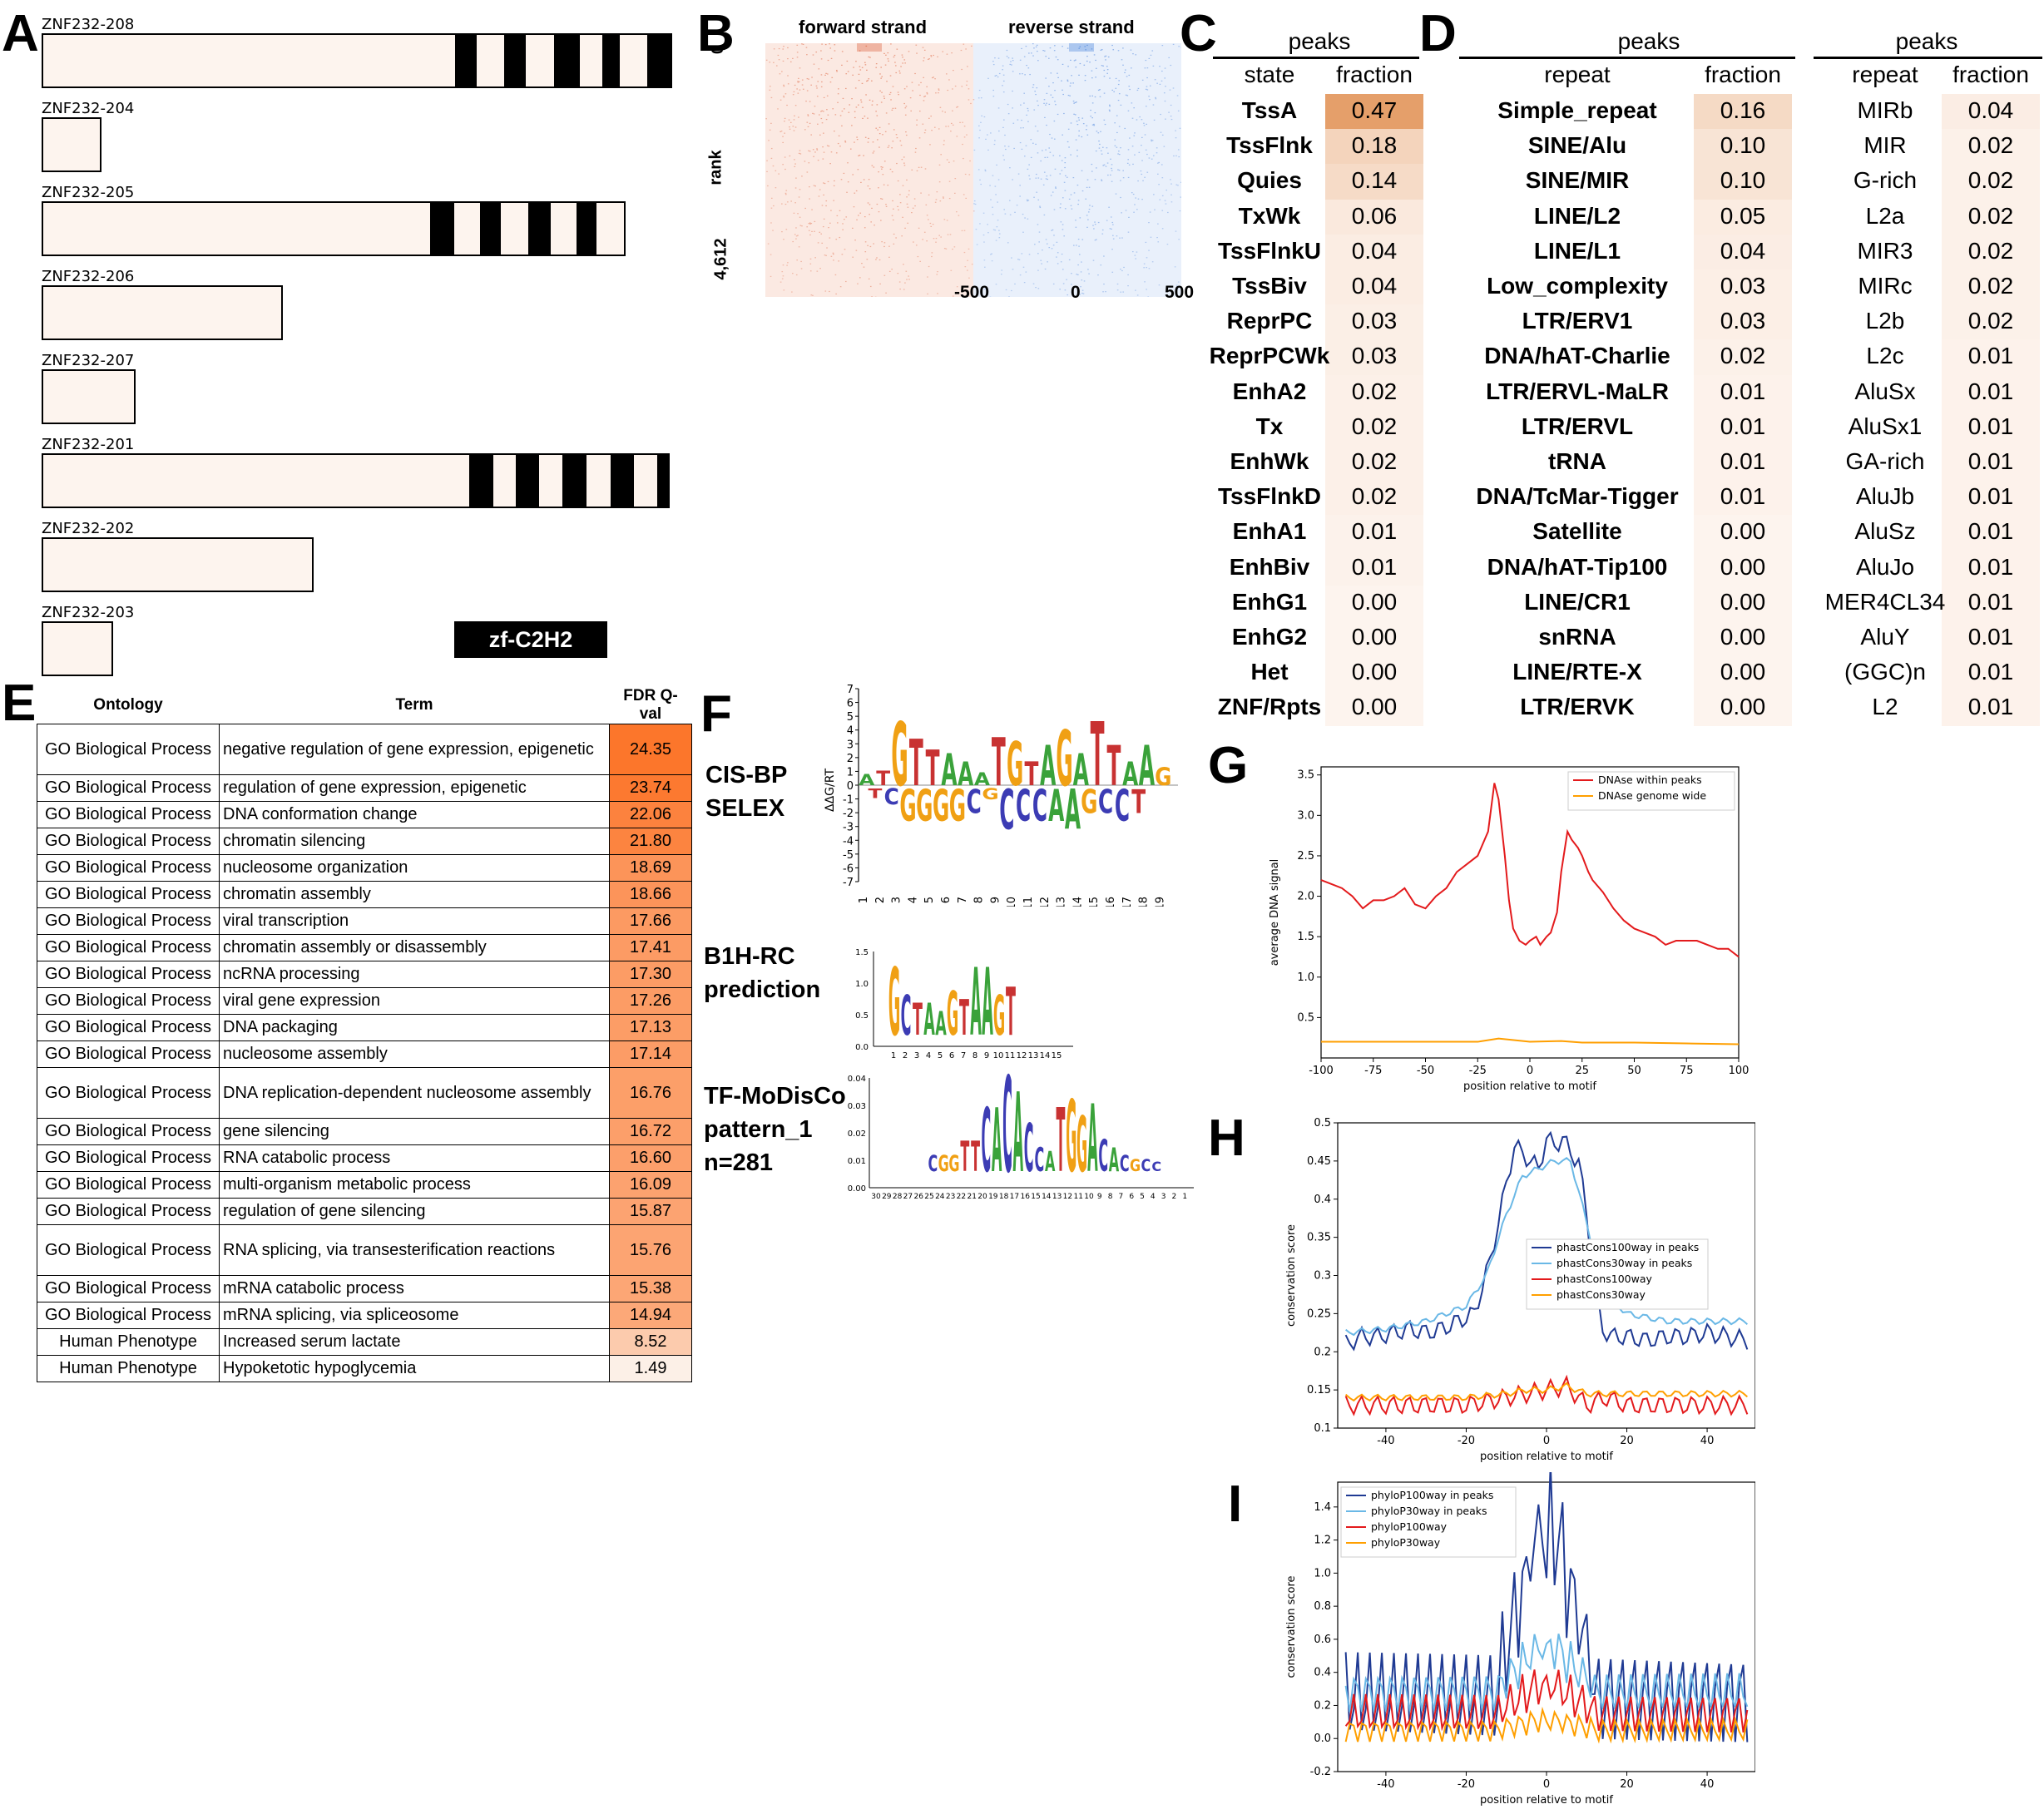  Describe the element at coordinates (848, 855) in the screenshot. I see `logo1-ytick-label: -5` at that location.